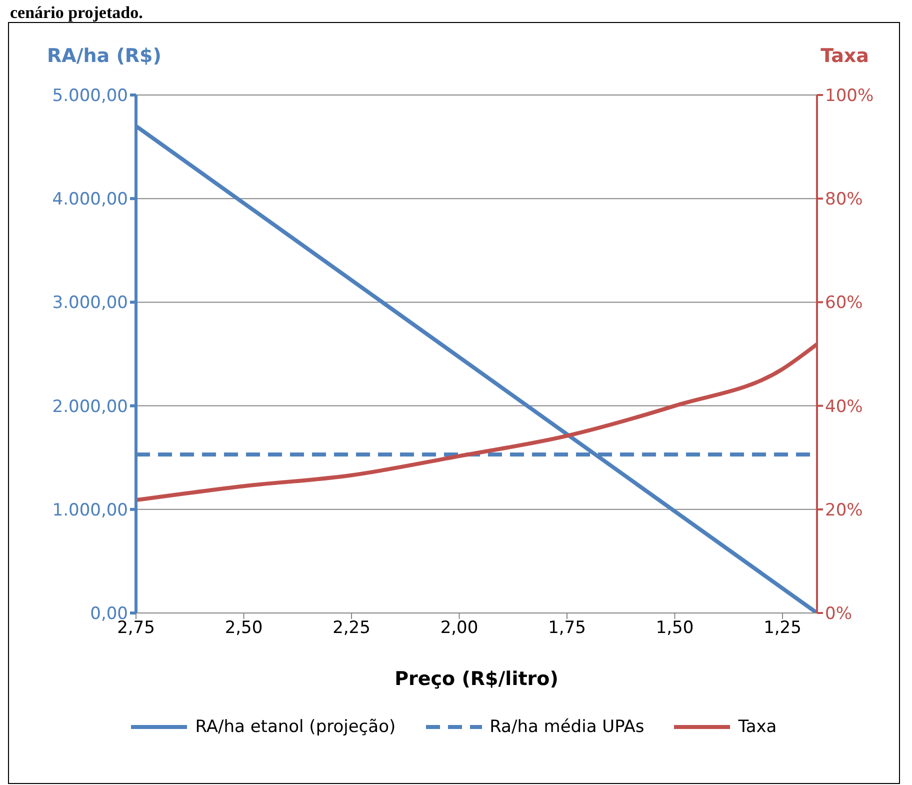 The image size is (912, 785). Describe the element at coordinates (675, 628) in the screenshot. I see `x-tick-label: 1,50` at that location.